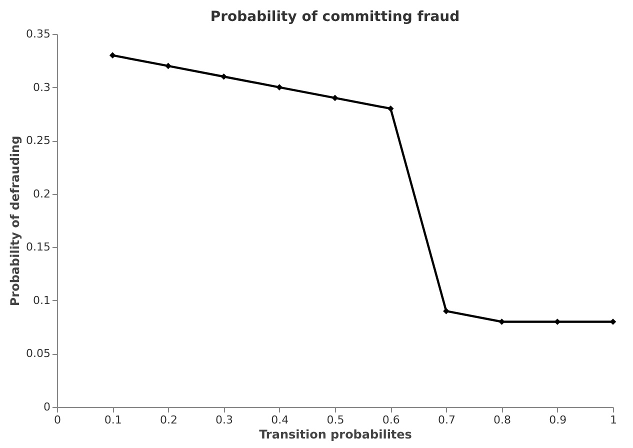 This screenshot has width=633, height=448. What do you see at coordinates (335, 420) in the screenshot?
I see `x-tick-label: 0.5` at bounding box center [335, 420].